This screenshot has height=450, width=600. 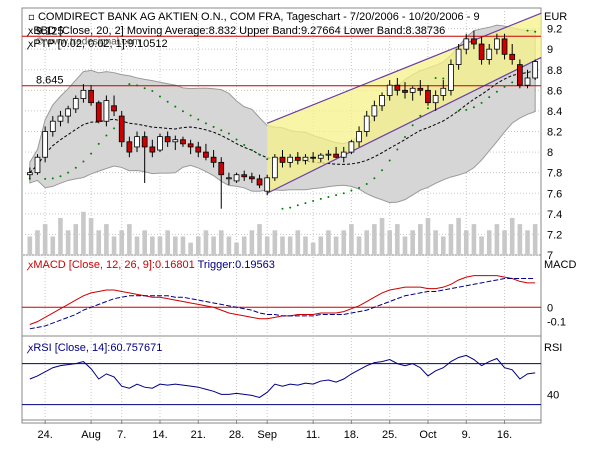 I want to click on trend-channel-lower-line, so click(x=404, y=125).